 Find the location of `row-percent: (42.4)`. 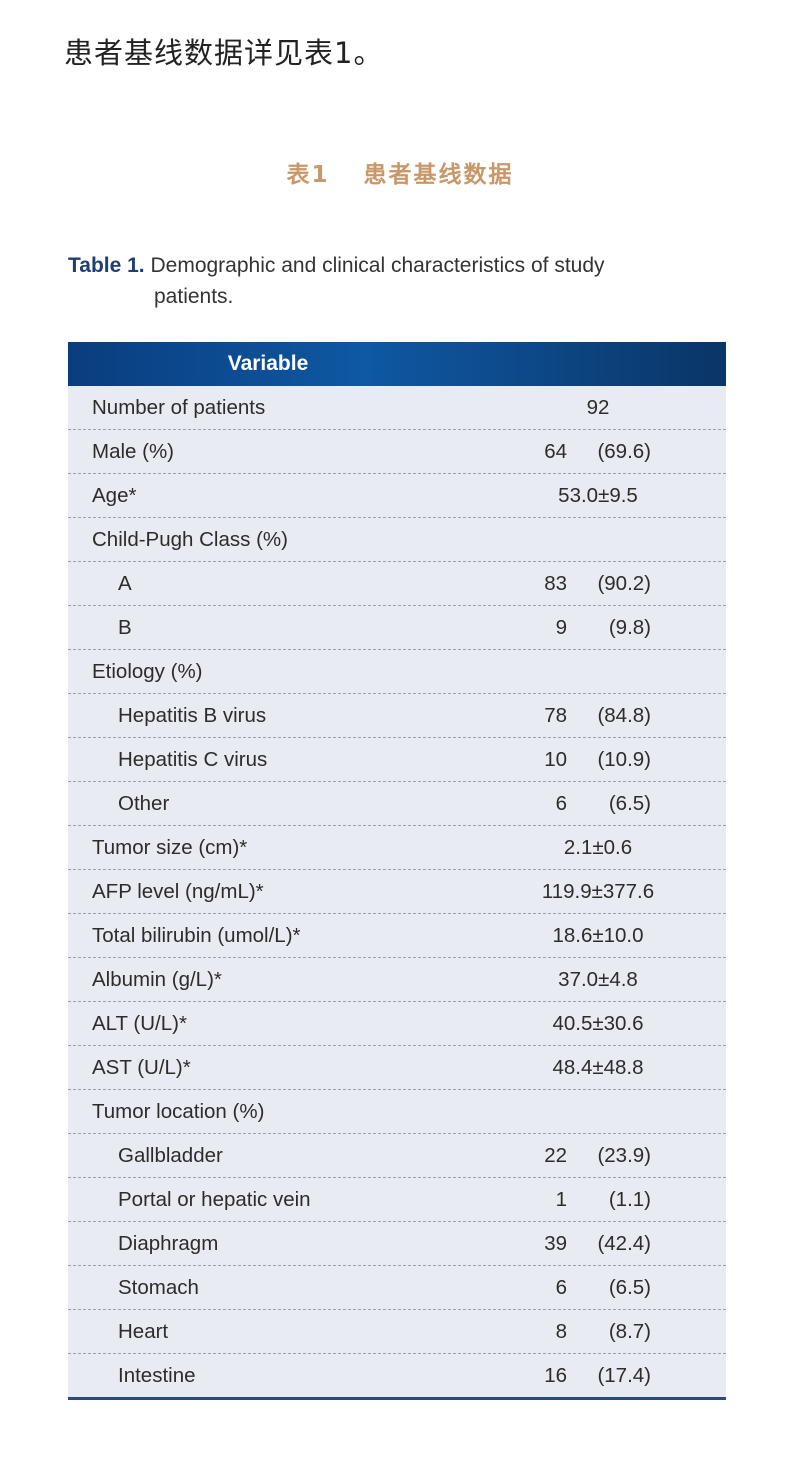

row-percent: (42.4) is located at coordinates (624, 1243).